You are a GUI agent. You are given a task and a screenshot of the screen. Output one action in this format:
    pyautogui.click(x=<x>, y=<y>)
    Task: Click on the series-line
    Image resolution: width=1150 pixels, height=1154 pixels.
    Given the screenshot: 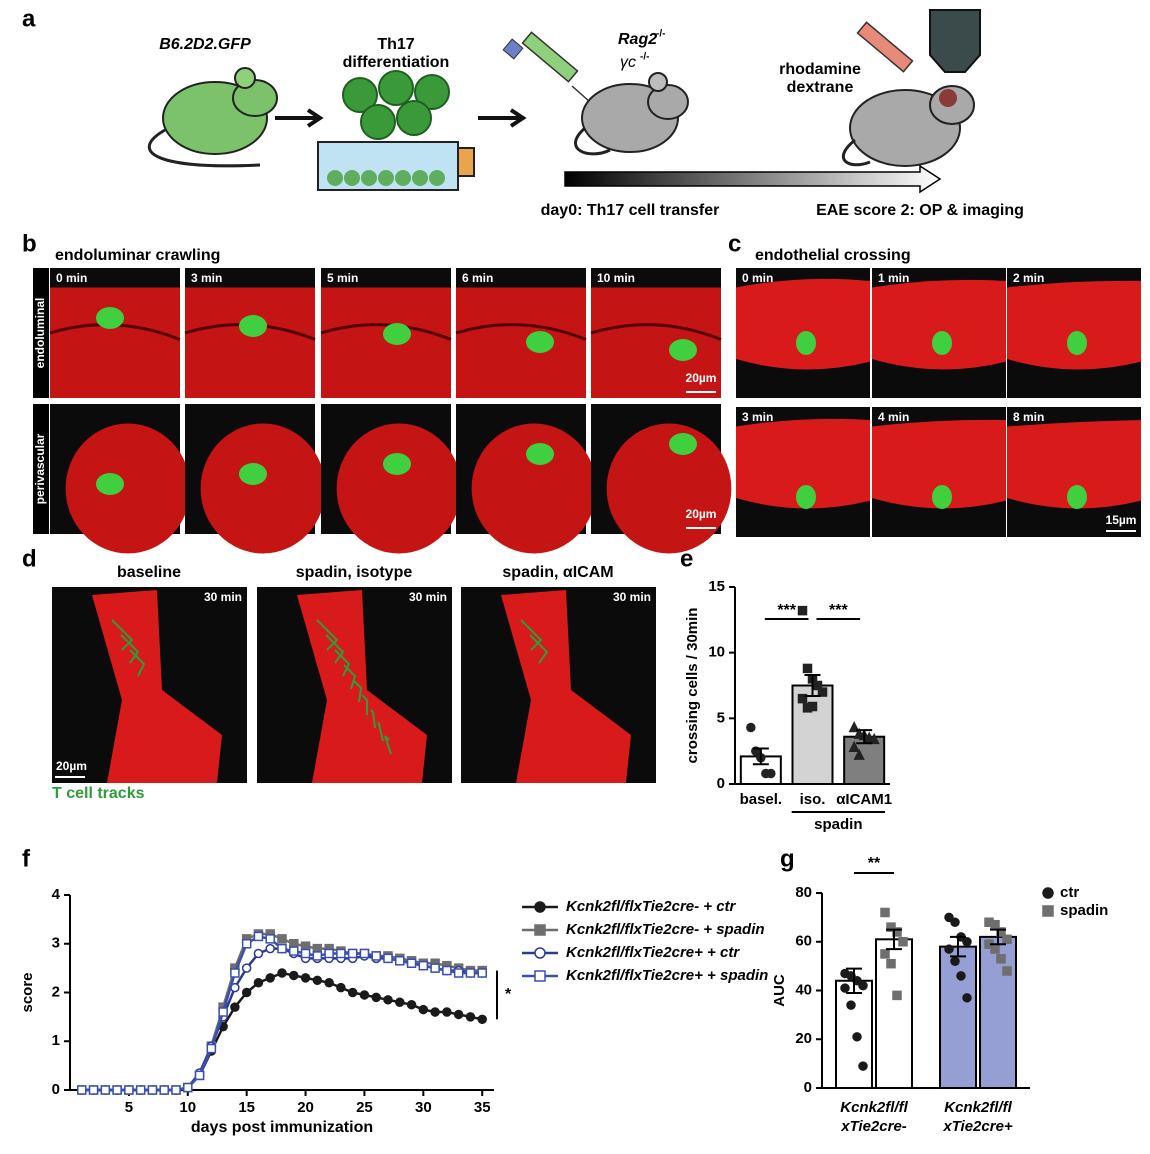 What is the action you would take?
    pyautogui.click(x=282, y=1031)
    